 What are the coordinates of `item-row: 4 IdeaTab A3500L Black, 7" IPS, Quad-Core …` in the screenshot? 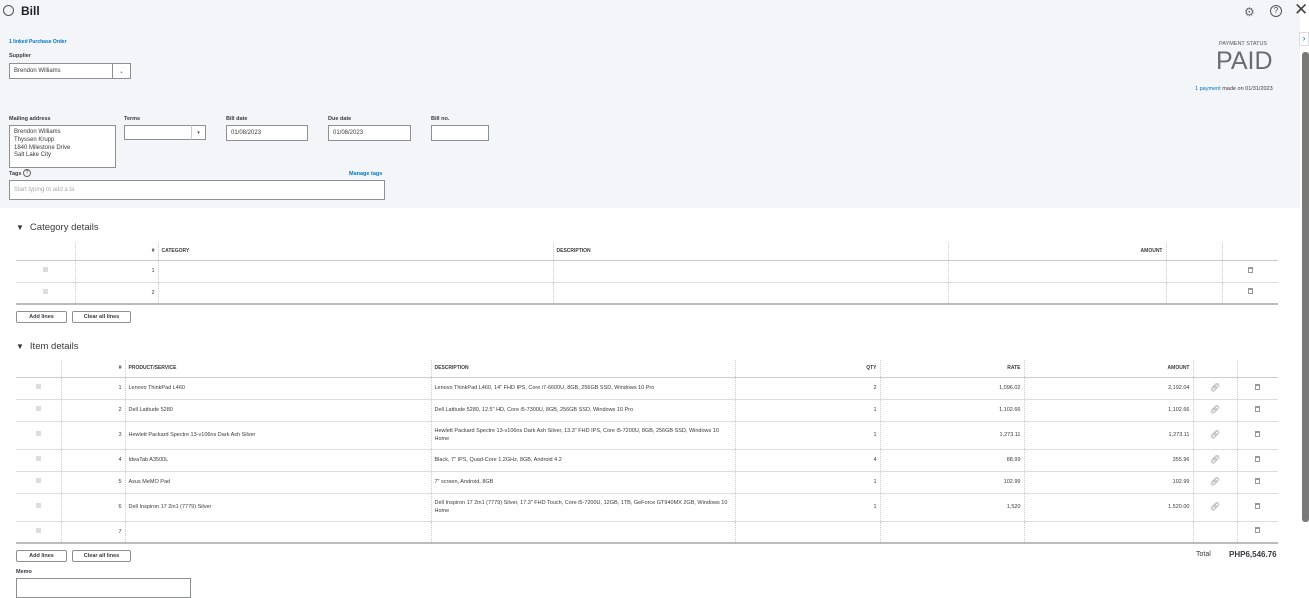 It's located at (647, 460).